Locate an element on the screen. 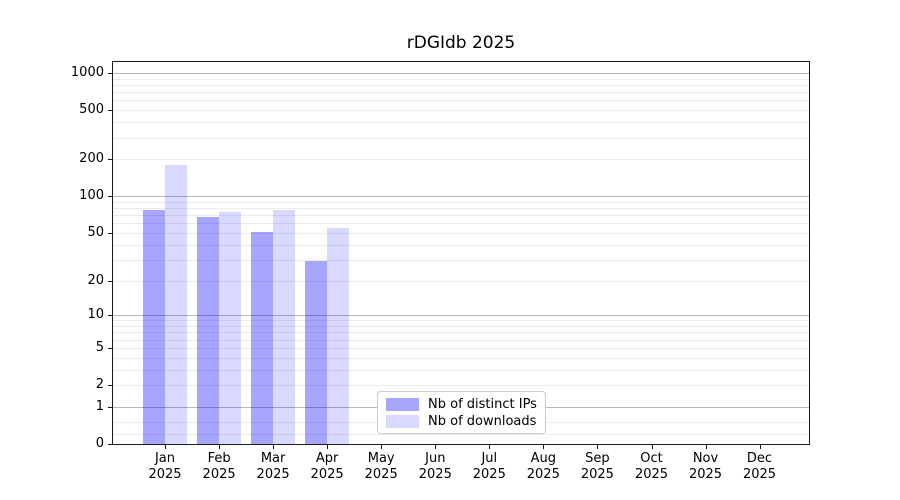  legend: Nb of distinct IPs Nb of downloads is located at coordinates (461, 412).